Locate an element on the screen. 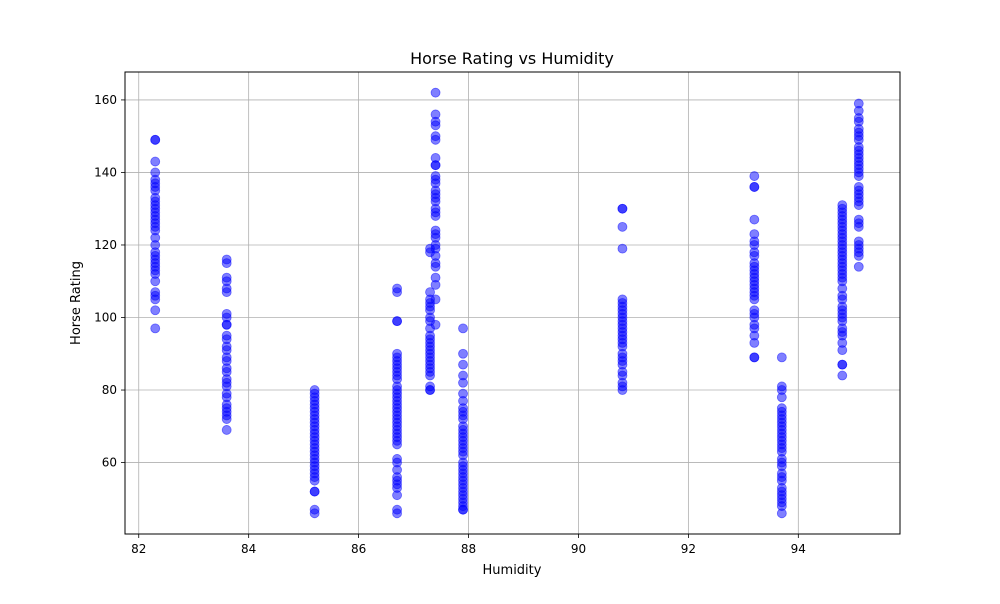 This screenshot has width=1000, height=604. x-axis-label: Humidity is located at coordinates (512, 570).